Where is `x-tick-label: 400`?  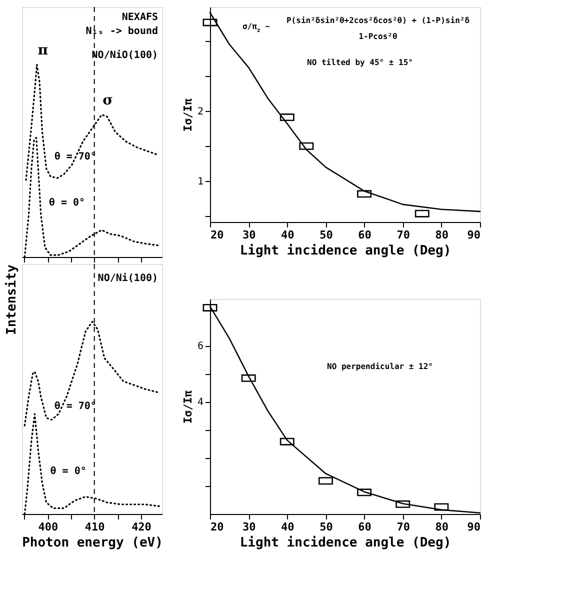 x-tick-label: 400 is located at coordinates (48, 527).